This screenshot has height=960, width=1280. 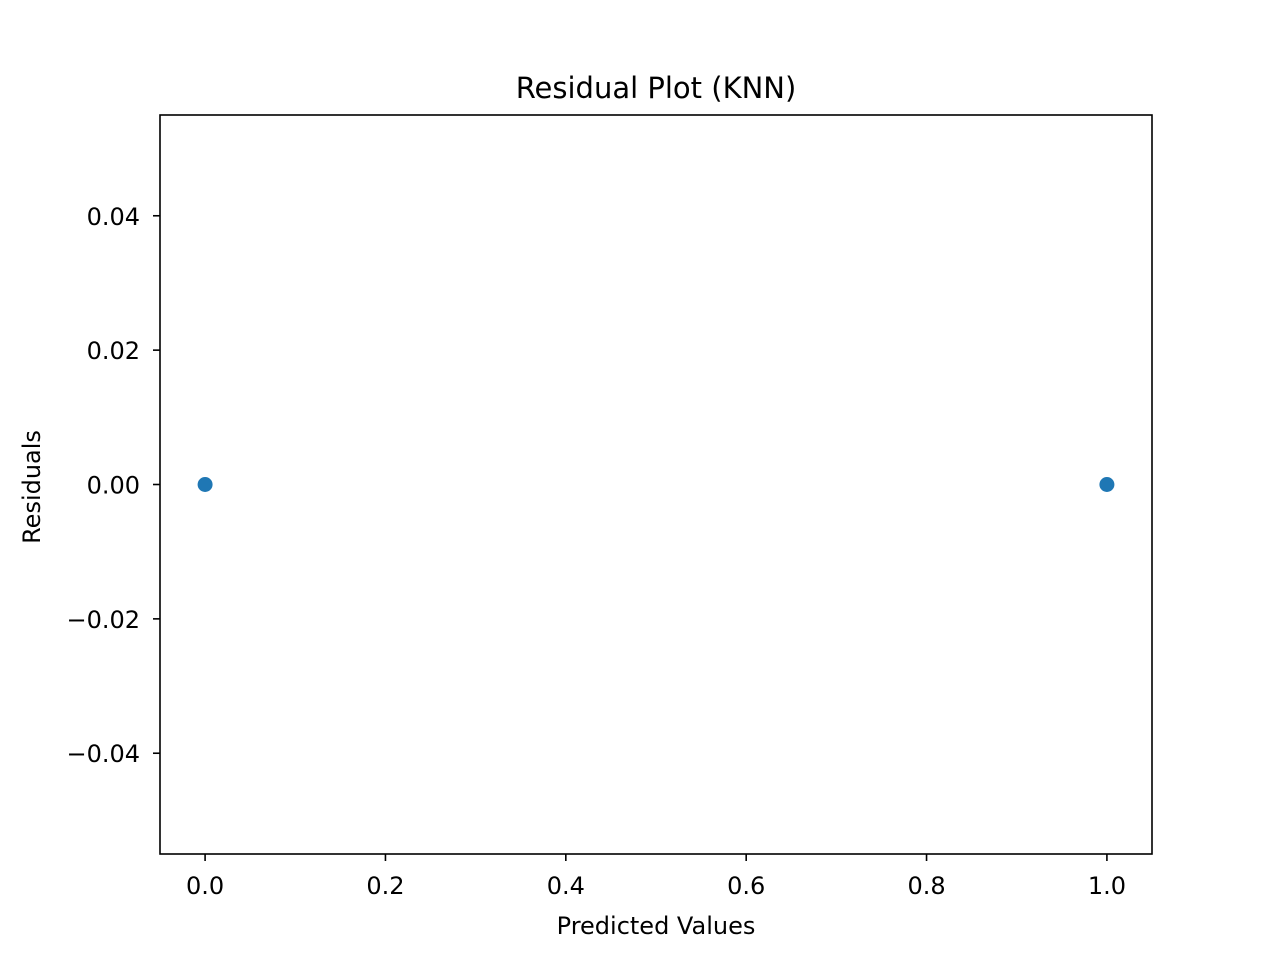 I want to click on y-tick-label: −0.02, so click(x=103, y=620).